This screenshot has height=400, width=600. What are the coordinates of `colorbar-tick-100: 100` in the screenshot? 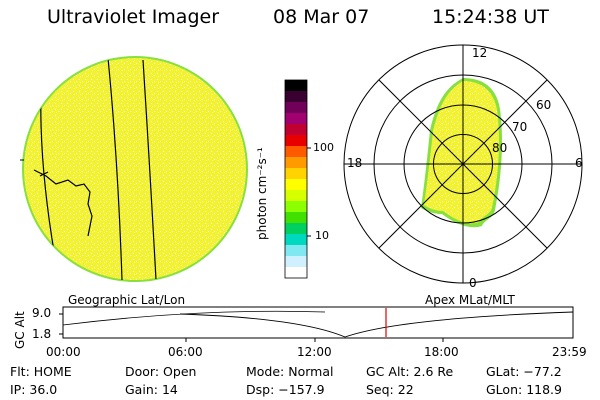 It's located at (323, 147).